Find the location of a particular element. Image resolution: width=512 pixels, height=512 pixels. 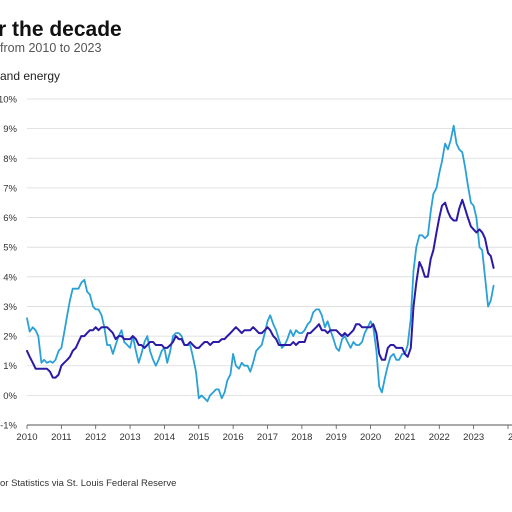

y-tick-label: 8% is located at coordinates (10, 159).